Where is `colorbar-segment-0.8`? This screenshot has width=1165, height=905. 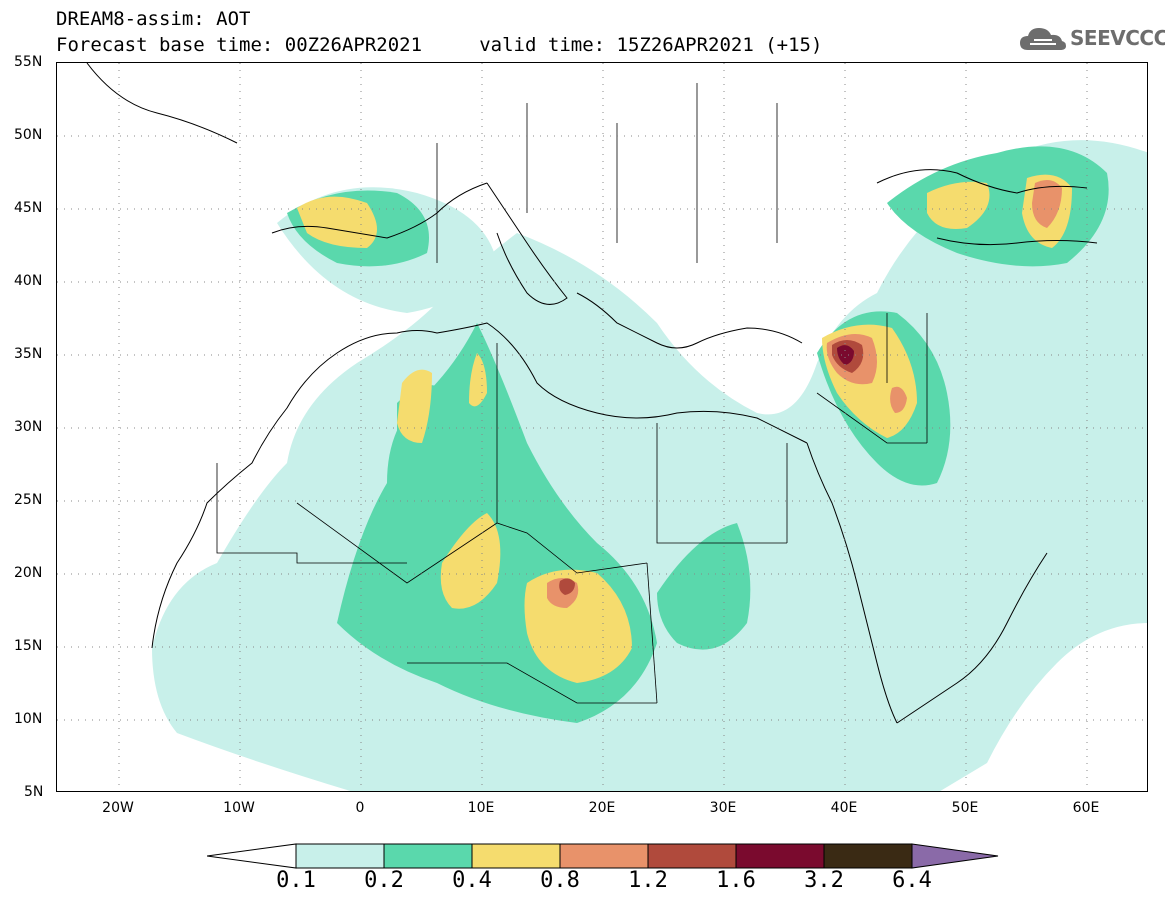 colorbar-segment-0.8 is located at coordinates (604, 856).